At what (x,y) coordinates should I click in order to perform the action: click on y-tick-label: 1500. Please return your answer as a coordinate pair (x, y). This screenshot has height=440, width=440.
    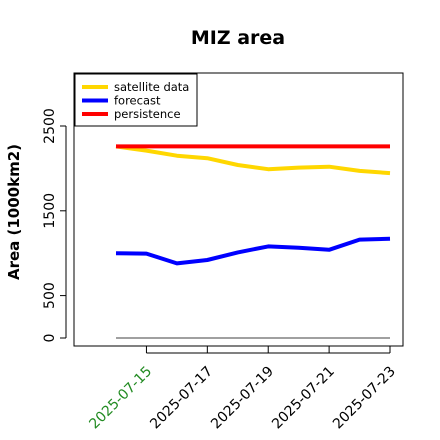
    Looking at the image, I should click on (50, 211).